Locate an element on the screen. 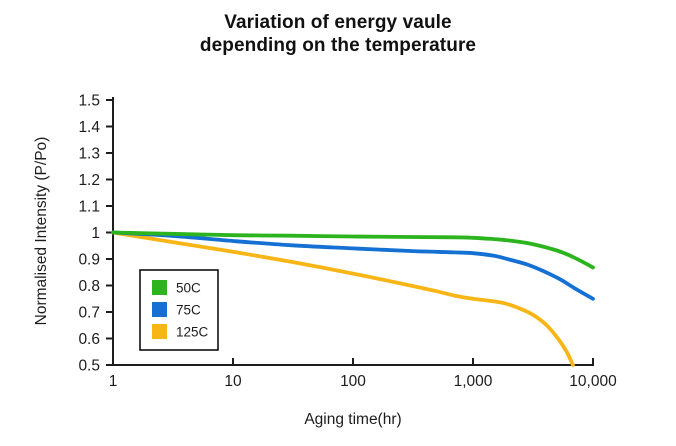  legend-swatch-125C is located at coordinates (159, 331).